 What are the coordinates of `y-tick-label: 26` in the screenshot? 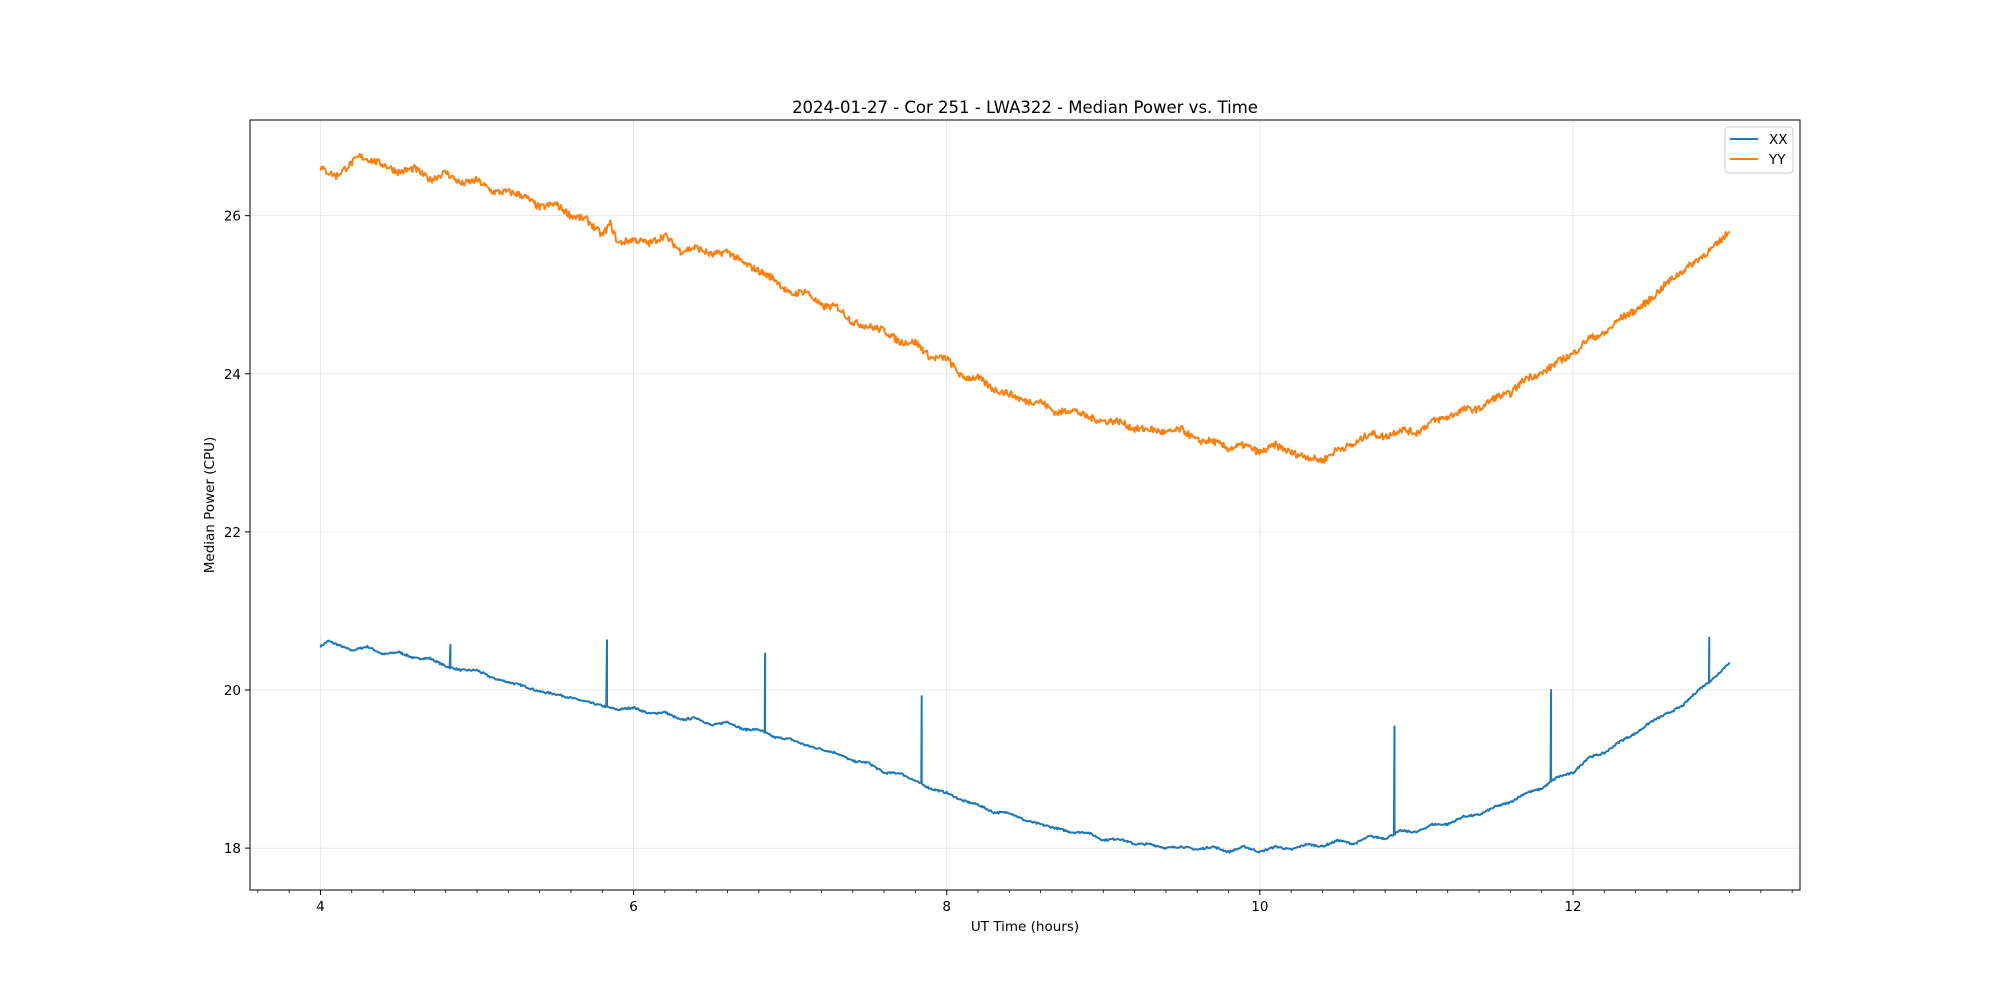 It's located at (232, 217).